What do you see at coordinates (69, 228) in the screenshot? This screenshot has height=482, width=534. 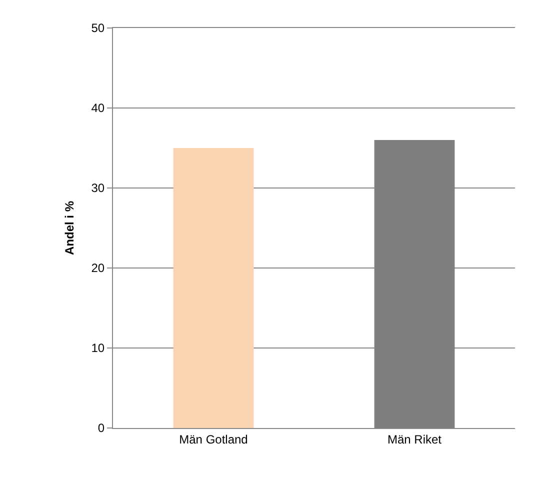 I see `y-axis-title: Andel i %` at bounding box center [69, 228].